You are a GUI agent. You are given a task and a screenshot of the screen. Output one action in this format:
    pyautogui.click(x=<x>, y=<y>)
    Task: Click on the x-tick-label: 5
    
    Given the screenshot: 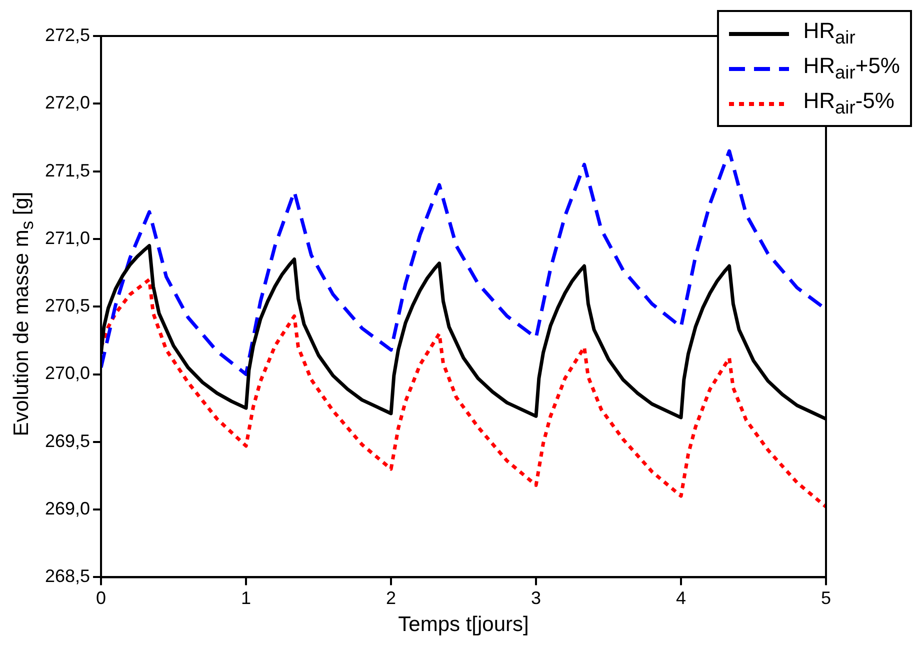 What is the action you would take?
    pyautogui.click(x=826, y=598)
    